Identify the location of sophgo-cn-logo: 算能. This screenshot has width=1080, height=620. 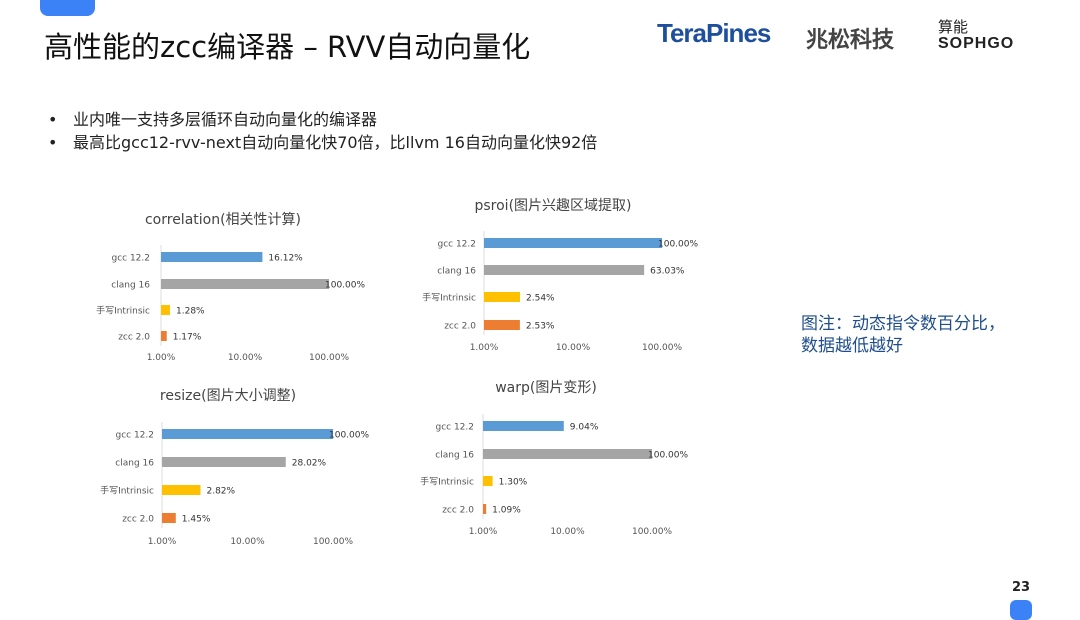
(953, 27).